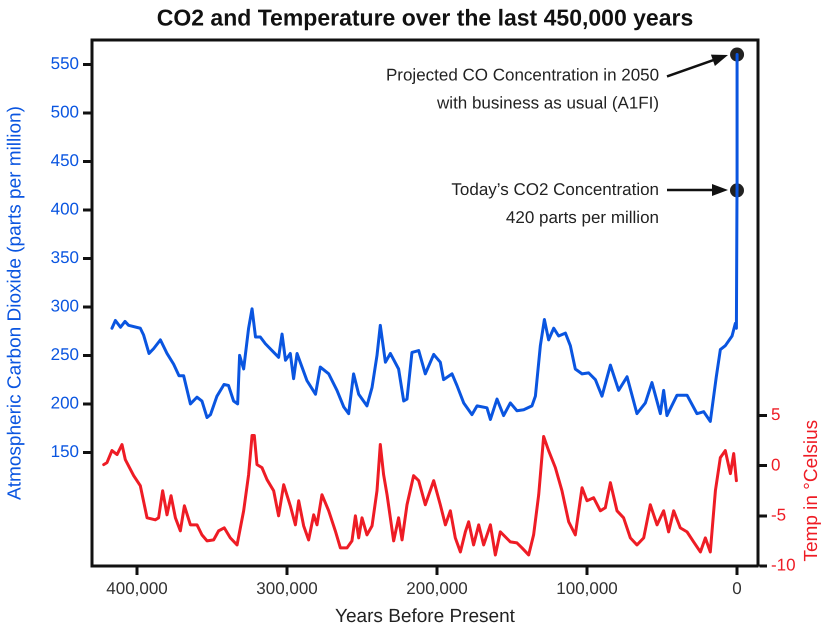  I want to click on y-tick-label: 250, so click(64, 354).